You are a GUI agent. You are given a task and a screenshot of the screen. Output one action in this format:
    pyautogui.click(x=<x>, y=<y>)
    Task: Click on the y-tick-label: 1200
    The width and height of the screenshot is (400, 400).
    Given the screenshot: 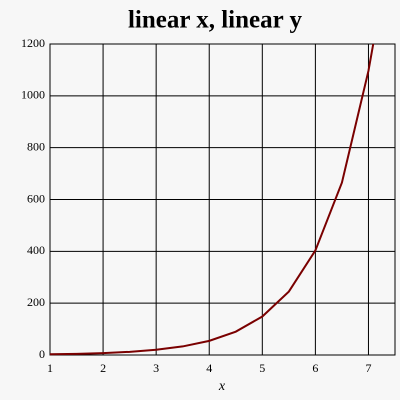 What is the action you would take?
    pyautogui.click(x=33, y=43)
    